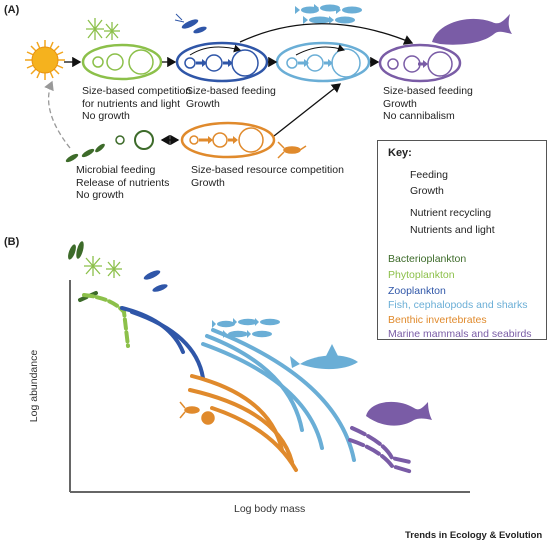  I want to click on fish-school-icon, so click(328, 14).